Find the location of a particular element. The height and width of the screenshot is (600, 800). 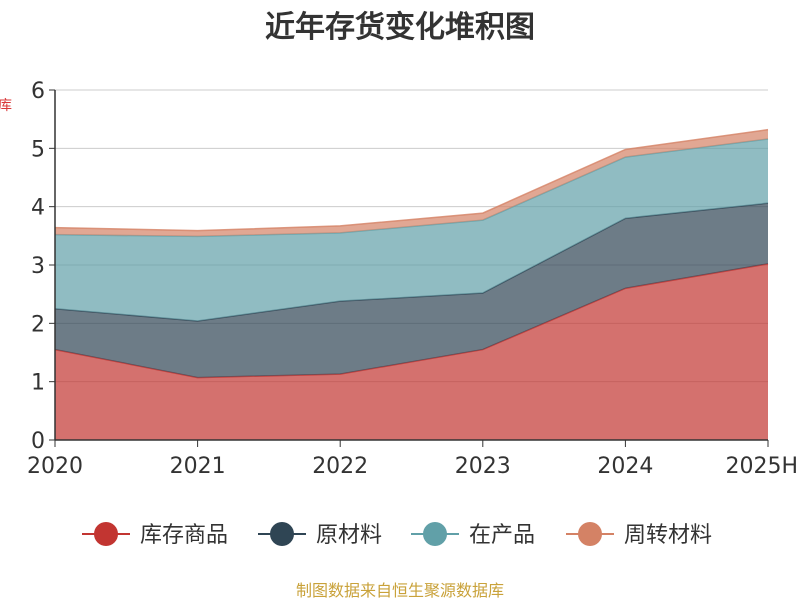

legend: 库存商品 原材料 在产品 周转材料 is located at coordinates (397, 535).